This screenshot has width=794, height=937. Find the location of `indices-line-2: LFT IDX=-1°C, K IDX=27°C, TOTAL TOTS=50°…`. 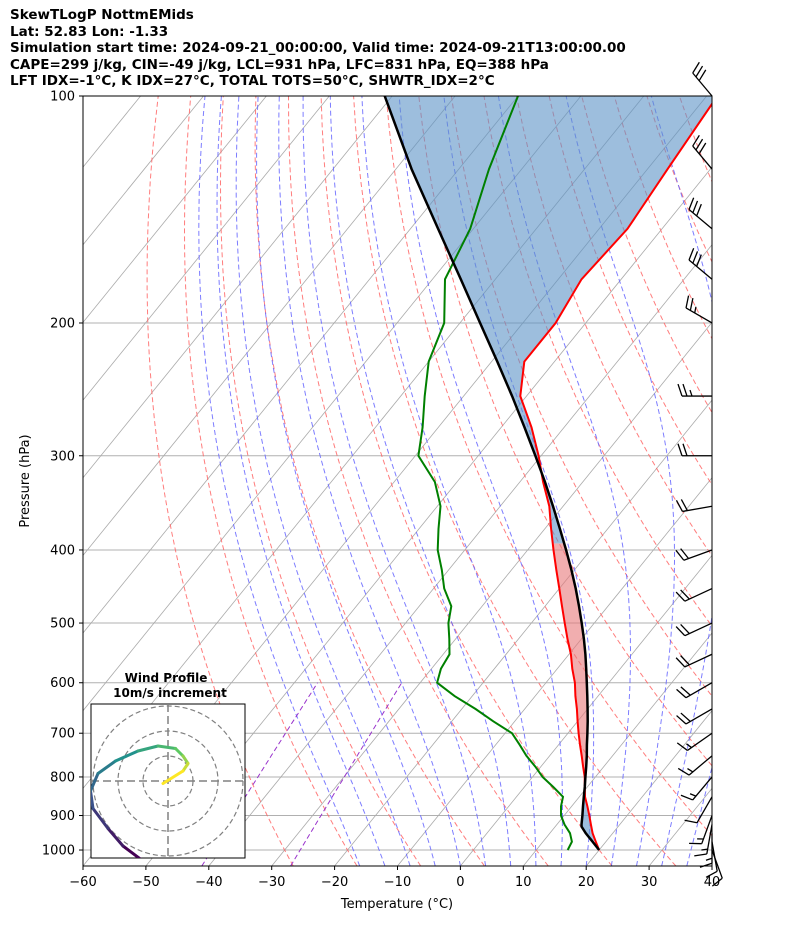

indices-line-2: LFT IDX=-1°C, K IDX=27°C, TOTAL TOTS=50°… is located at coordinates (252, 81).